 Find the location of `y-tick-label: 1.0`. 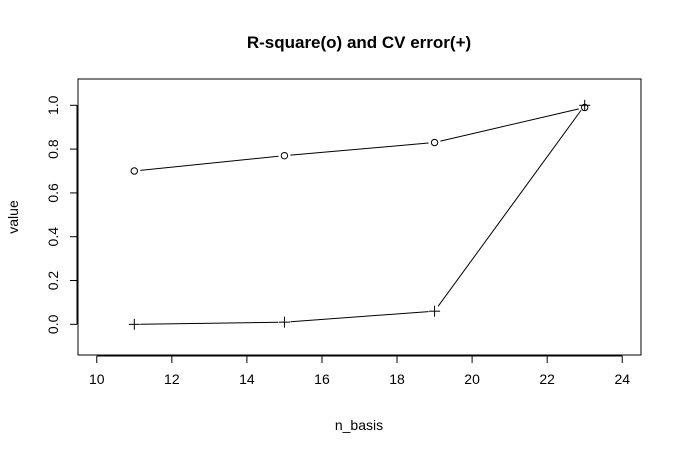

y-tick-label: 1.0 is located at coordinates (53, 105).